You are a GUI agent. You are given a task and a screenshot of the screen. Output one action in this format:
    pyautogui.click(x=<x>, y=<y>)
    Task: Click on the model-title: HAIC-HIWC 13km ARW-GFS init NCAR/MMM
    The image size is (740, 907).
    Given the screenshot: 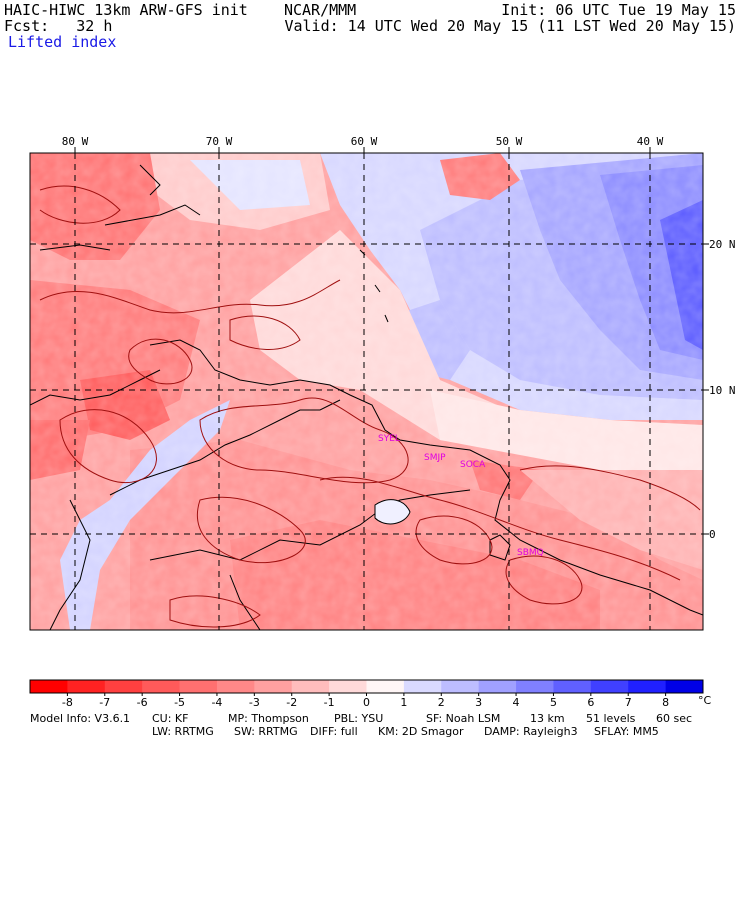 What is the action you would take?
    pyautogui.click(x=180, y=10)
    